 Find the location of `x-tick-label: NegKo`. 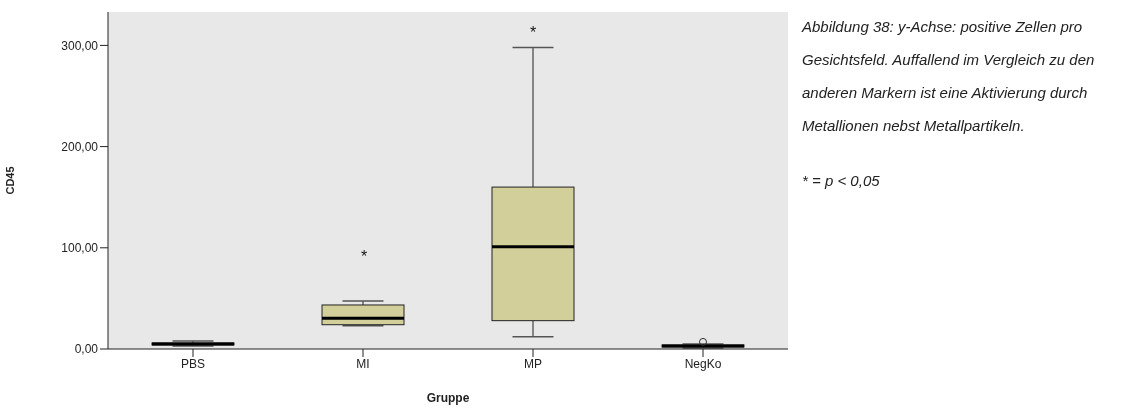

x-tick-label: NegKo is located at coordinates (703, 363).